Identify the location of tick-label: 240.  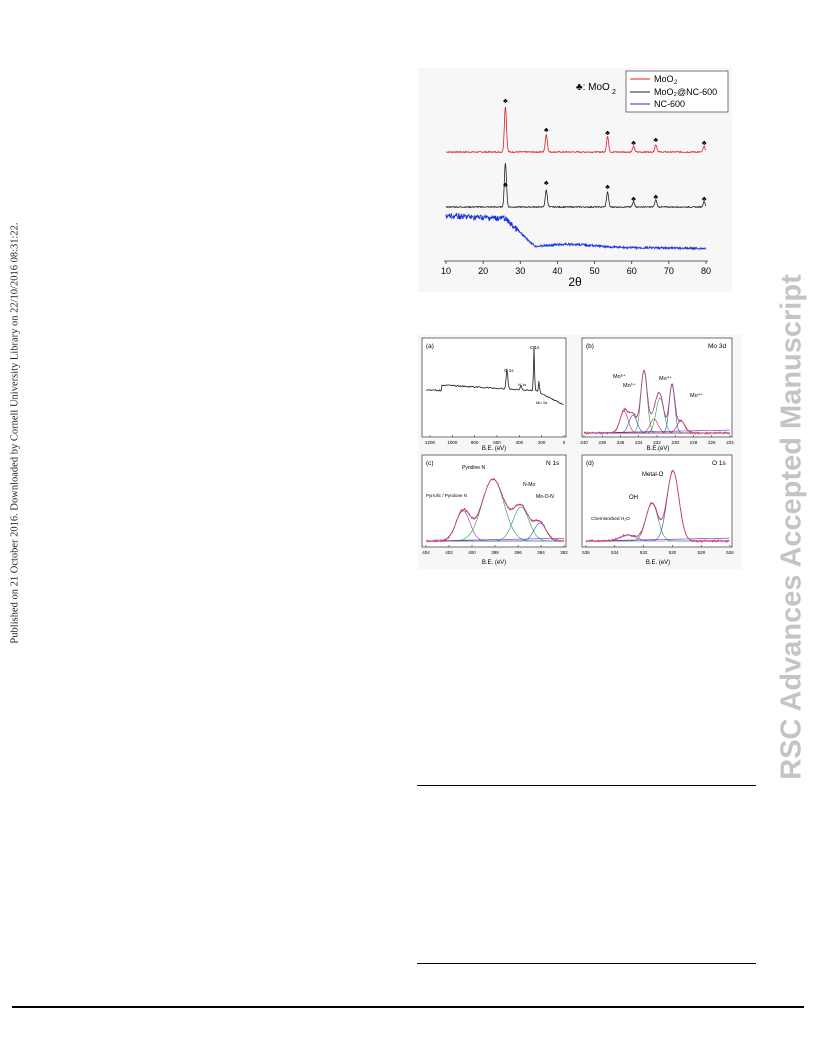
(584, 442).